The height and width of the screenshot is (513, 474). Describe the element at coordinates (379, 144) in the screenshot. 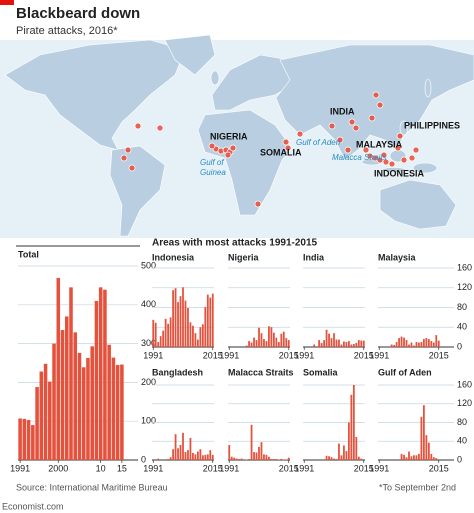

I see `map-label: MALAYSIA` at that location.